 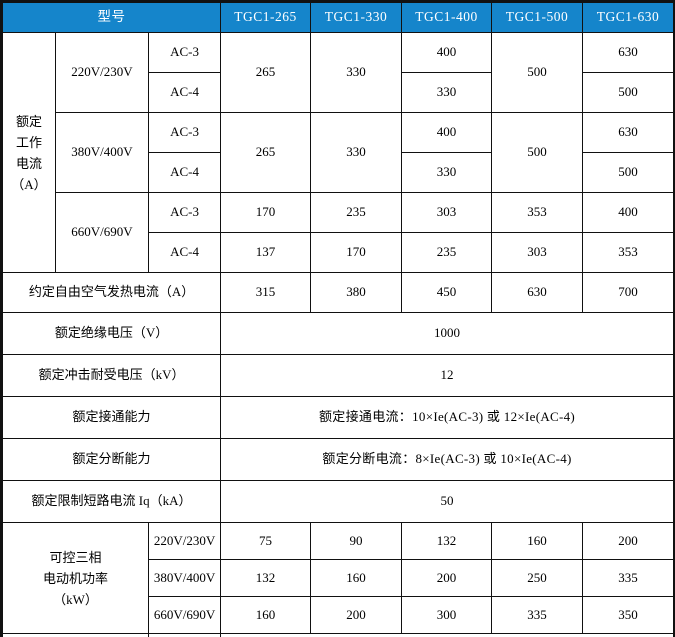 I want to click on heat-current-5: 700, so click(x=627, y=292).